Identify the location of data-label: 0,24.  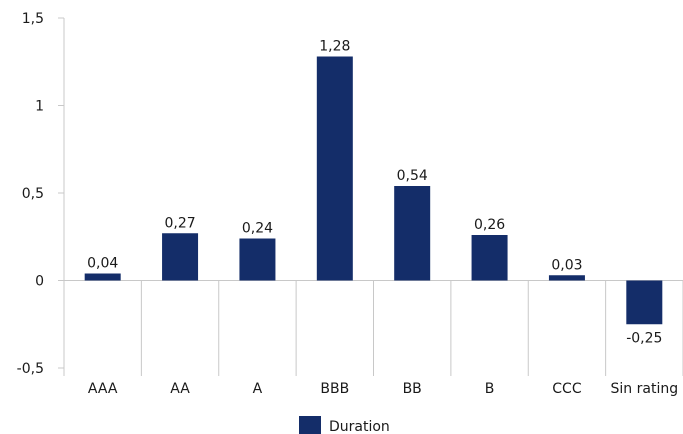
(257, 229).